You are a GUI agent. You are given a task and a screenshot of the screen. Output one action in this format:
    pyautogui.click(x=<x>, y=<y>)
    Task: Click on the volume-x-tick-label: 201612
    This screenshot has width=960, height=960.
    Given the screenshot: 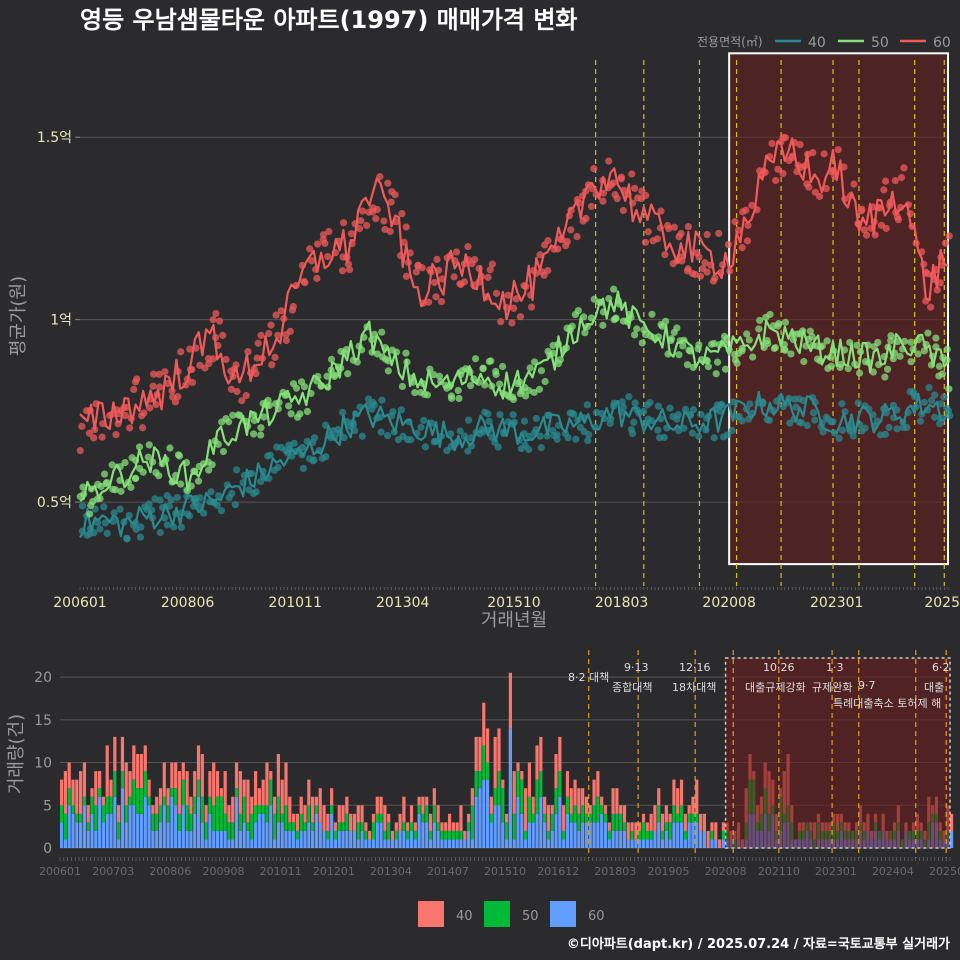 What is the action you would take?
    pyautogui.click(x=558, y=871)
    